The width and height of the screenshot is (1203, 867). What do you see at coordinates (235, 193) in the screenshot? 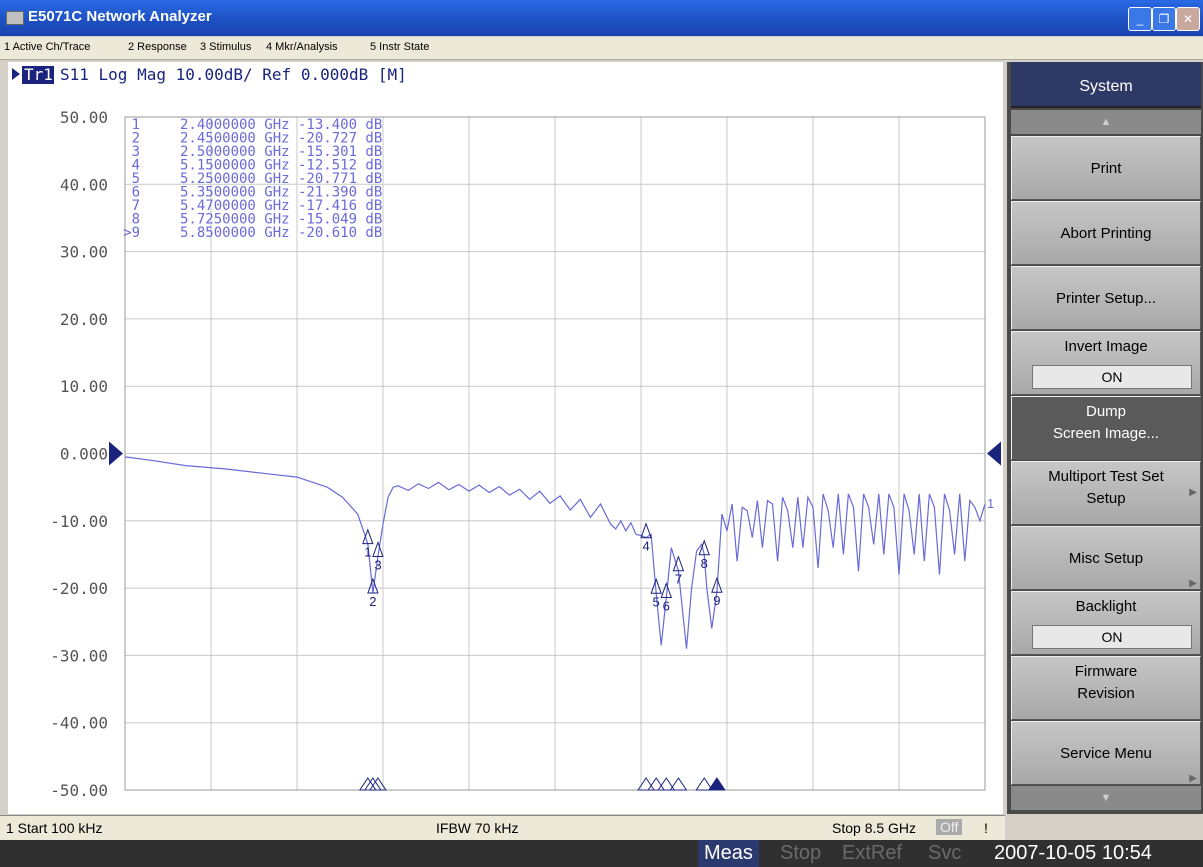
I see `marker-table-frequency: 5.3500000 GHz` at bounding box center [235, 193].